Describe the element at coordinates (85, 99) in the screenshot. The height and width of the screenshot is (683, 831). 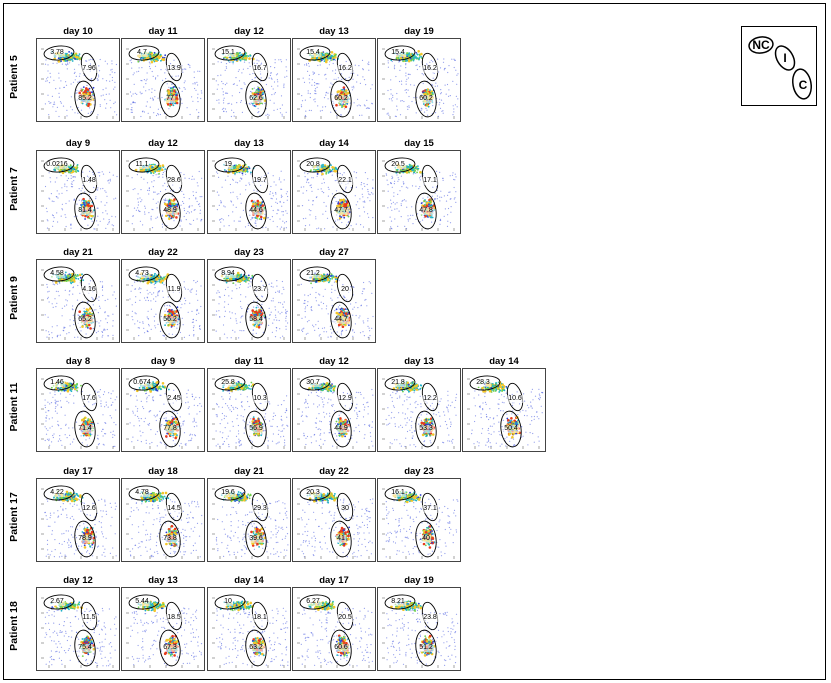
I see `c-gate-percentage: 85.2` at that location.